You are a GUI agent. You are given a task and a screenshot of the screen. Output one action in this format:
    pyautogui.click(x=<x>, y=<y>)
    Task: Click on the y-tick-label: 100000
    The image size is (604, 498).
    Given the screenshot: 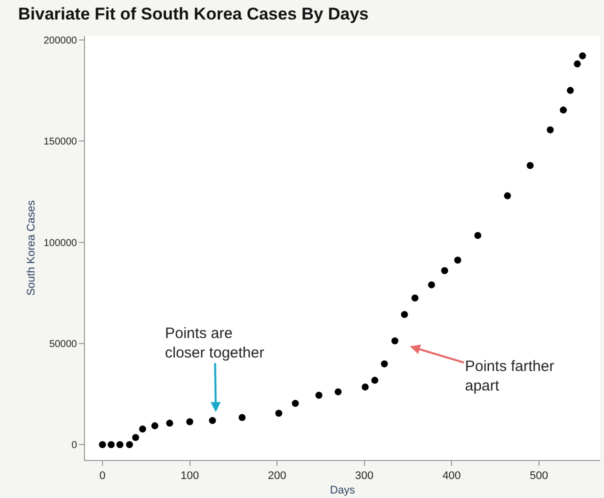 What is the action you would take?
    pyautogui.click(x=61, y=243)
    